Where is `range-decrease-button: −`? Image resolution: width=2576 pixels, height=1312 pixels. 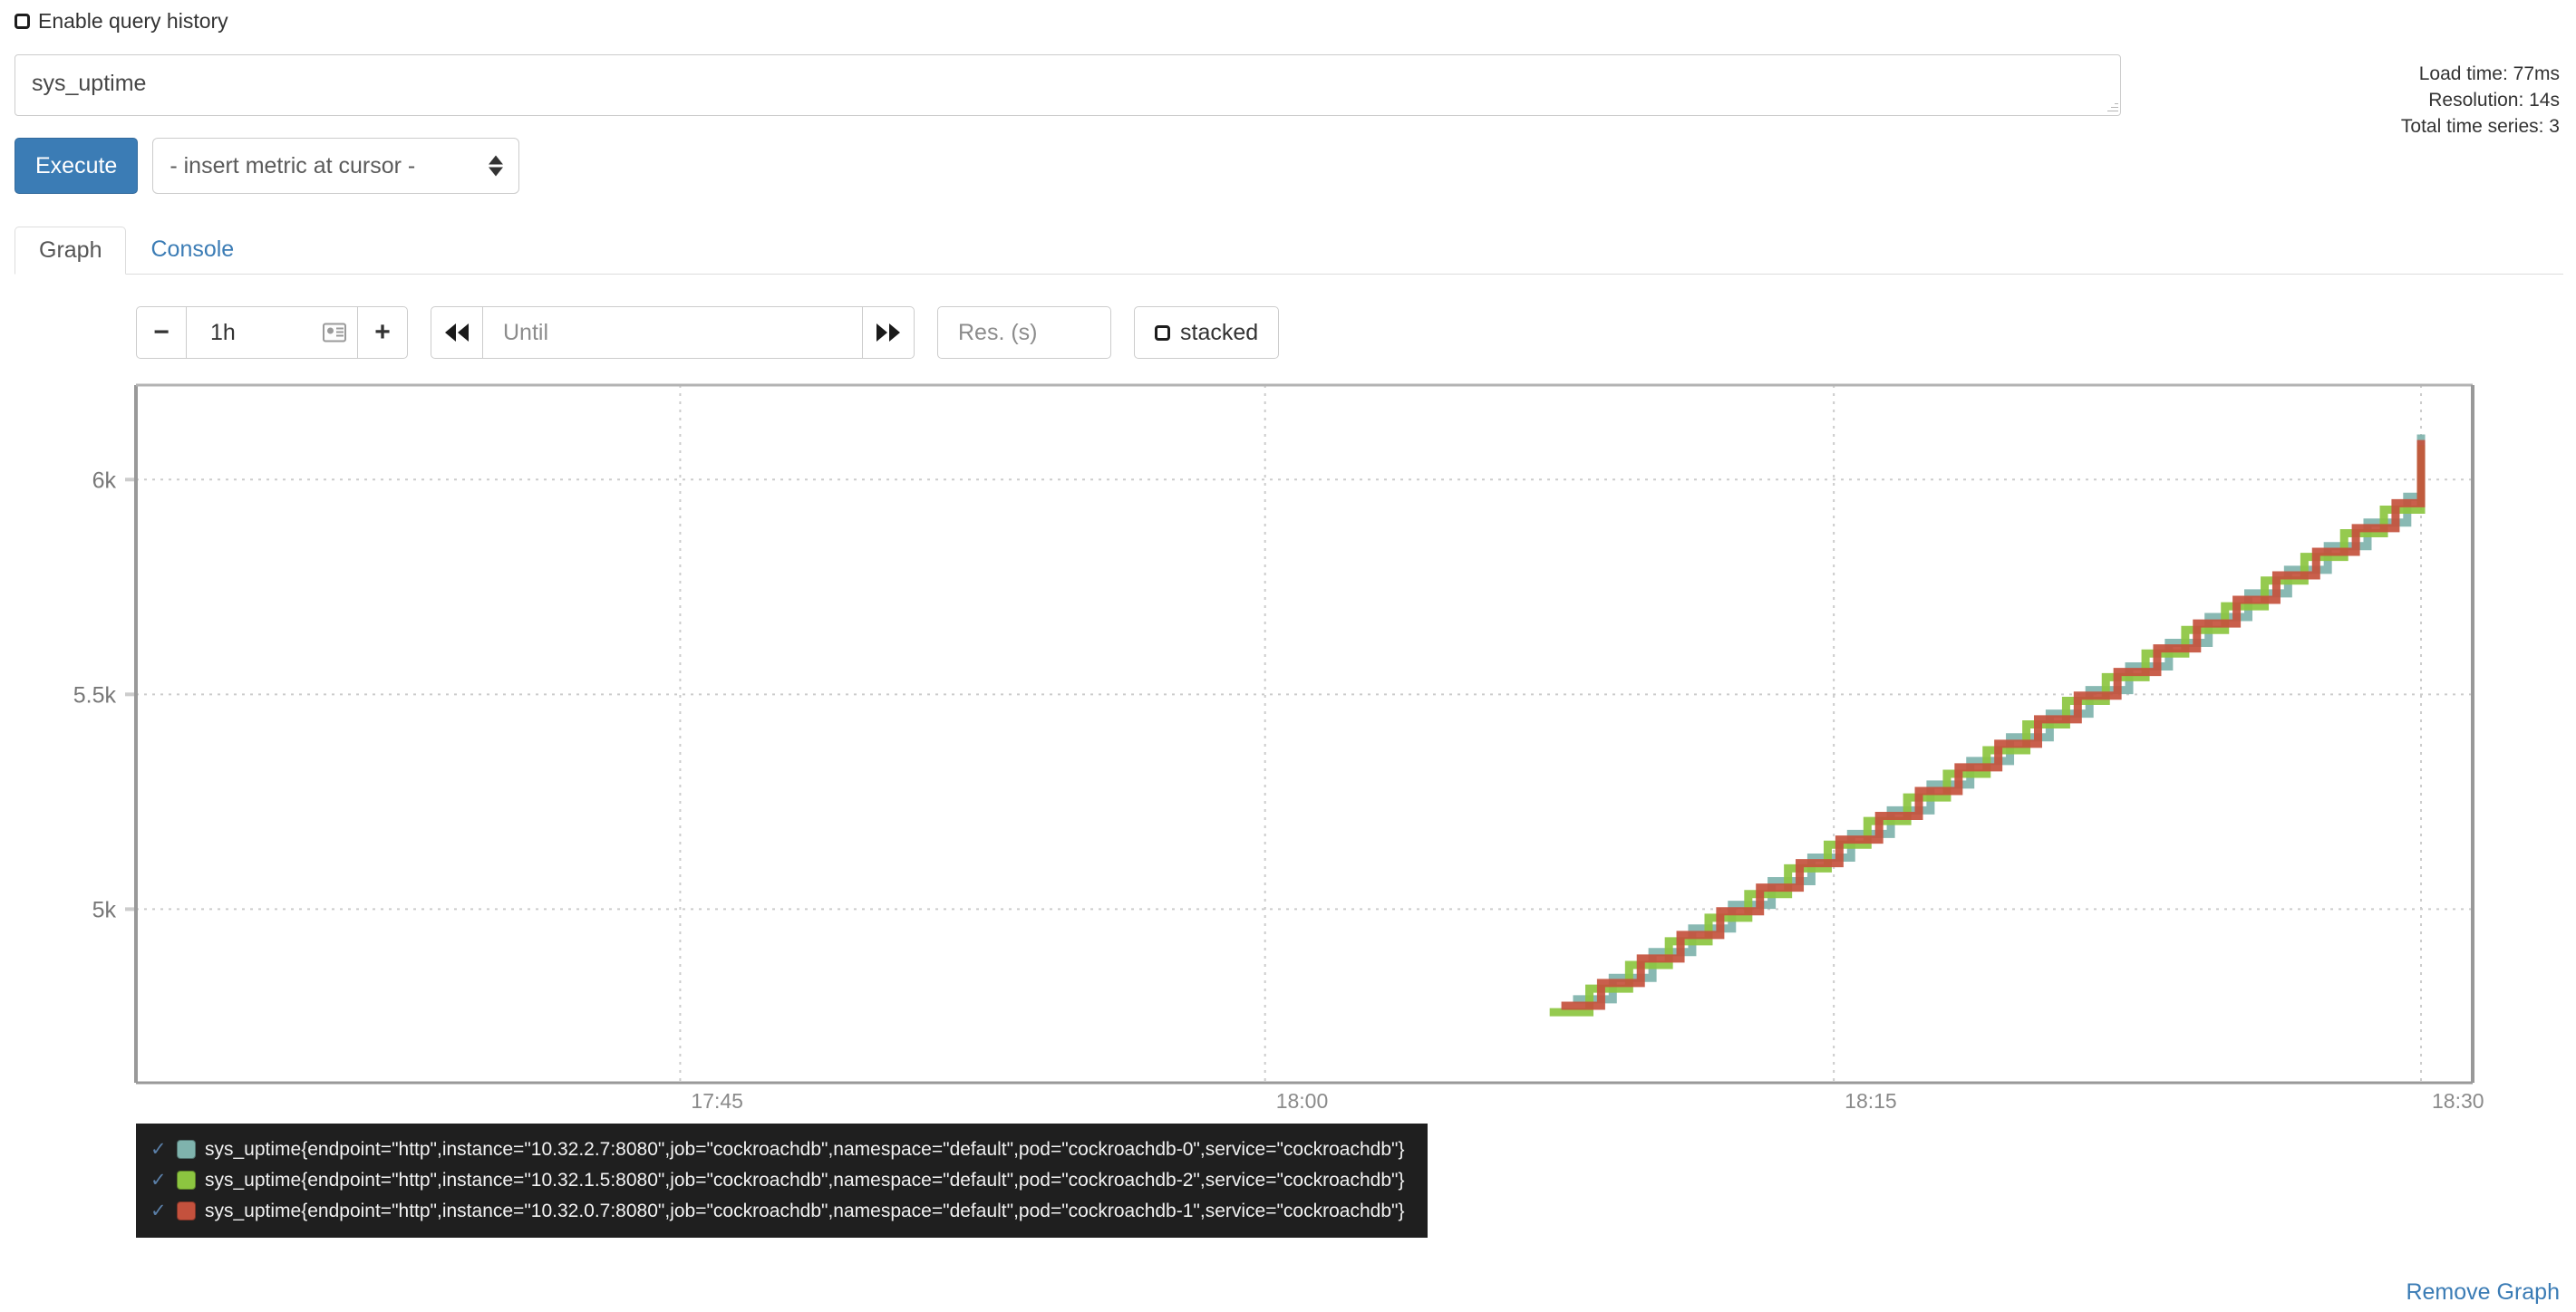 range-decrease-button: − is located at coordinates (161, 333).